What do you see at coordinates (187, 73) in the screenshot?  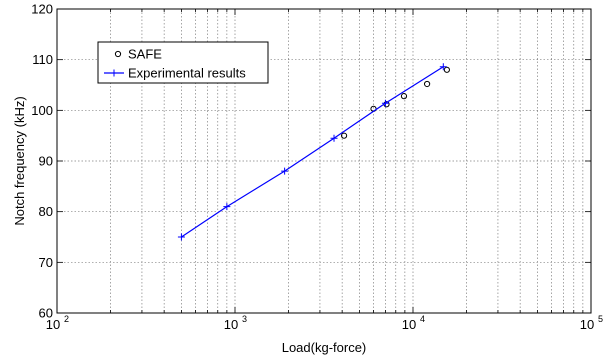 I see `legend-exp-label: Experimental results` at bounding box center [187, 73].